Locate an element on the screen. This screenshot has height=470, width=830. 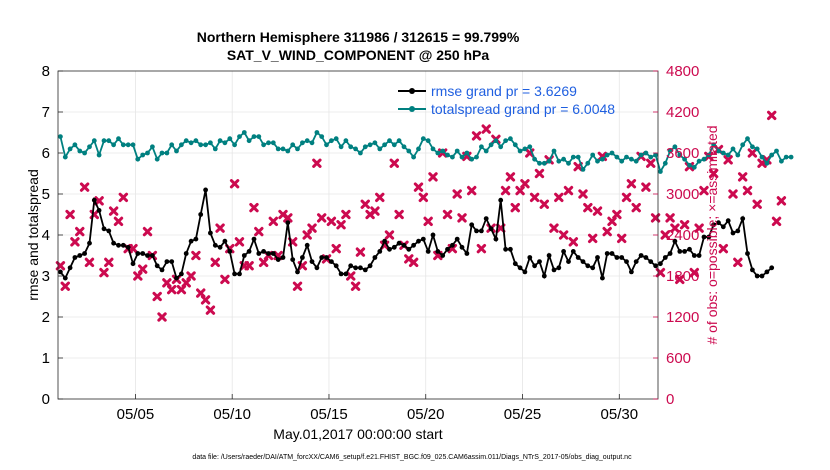
y-right-tick-label: 1800 is located at coordinates (682, 276).